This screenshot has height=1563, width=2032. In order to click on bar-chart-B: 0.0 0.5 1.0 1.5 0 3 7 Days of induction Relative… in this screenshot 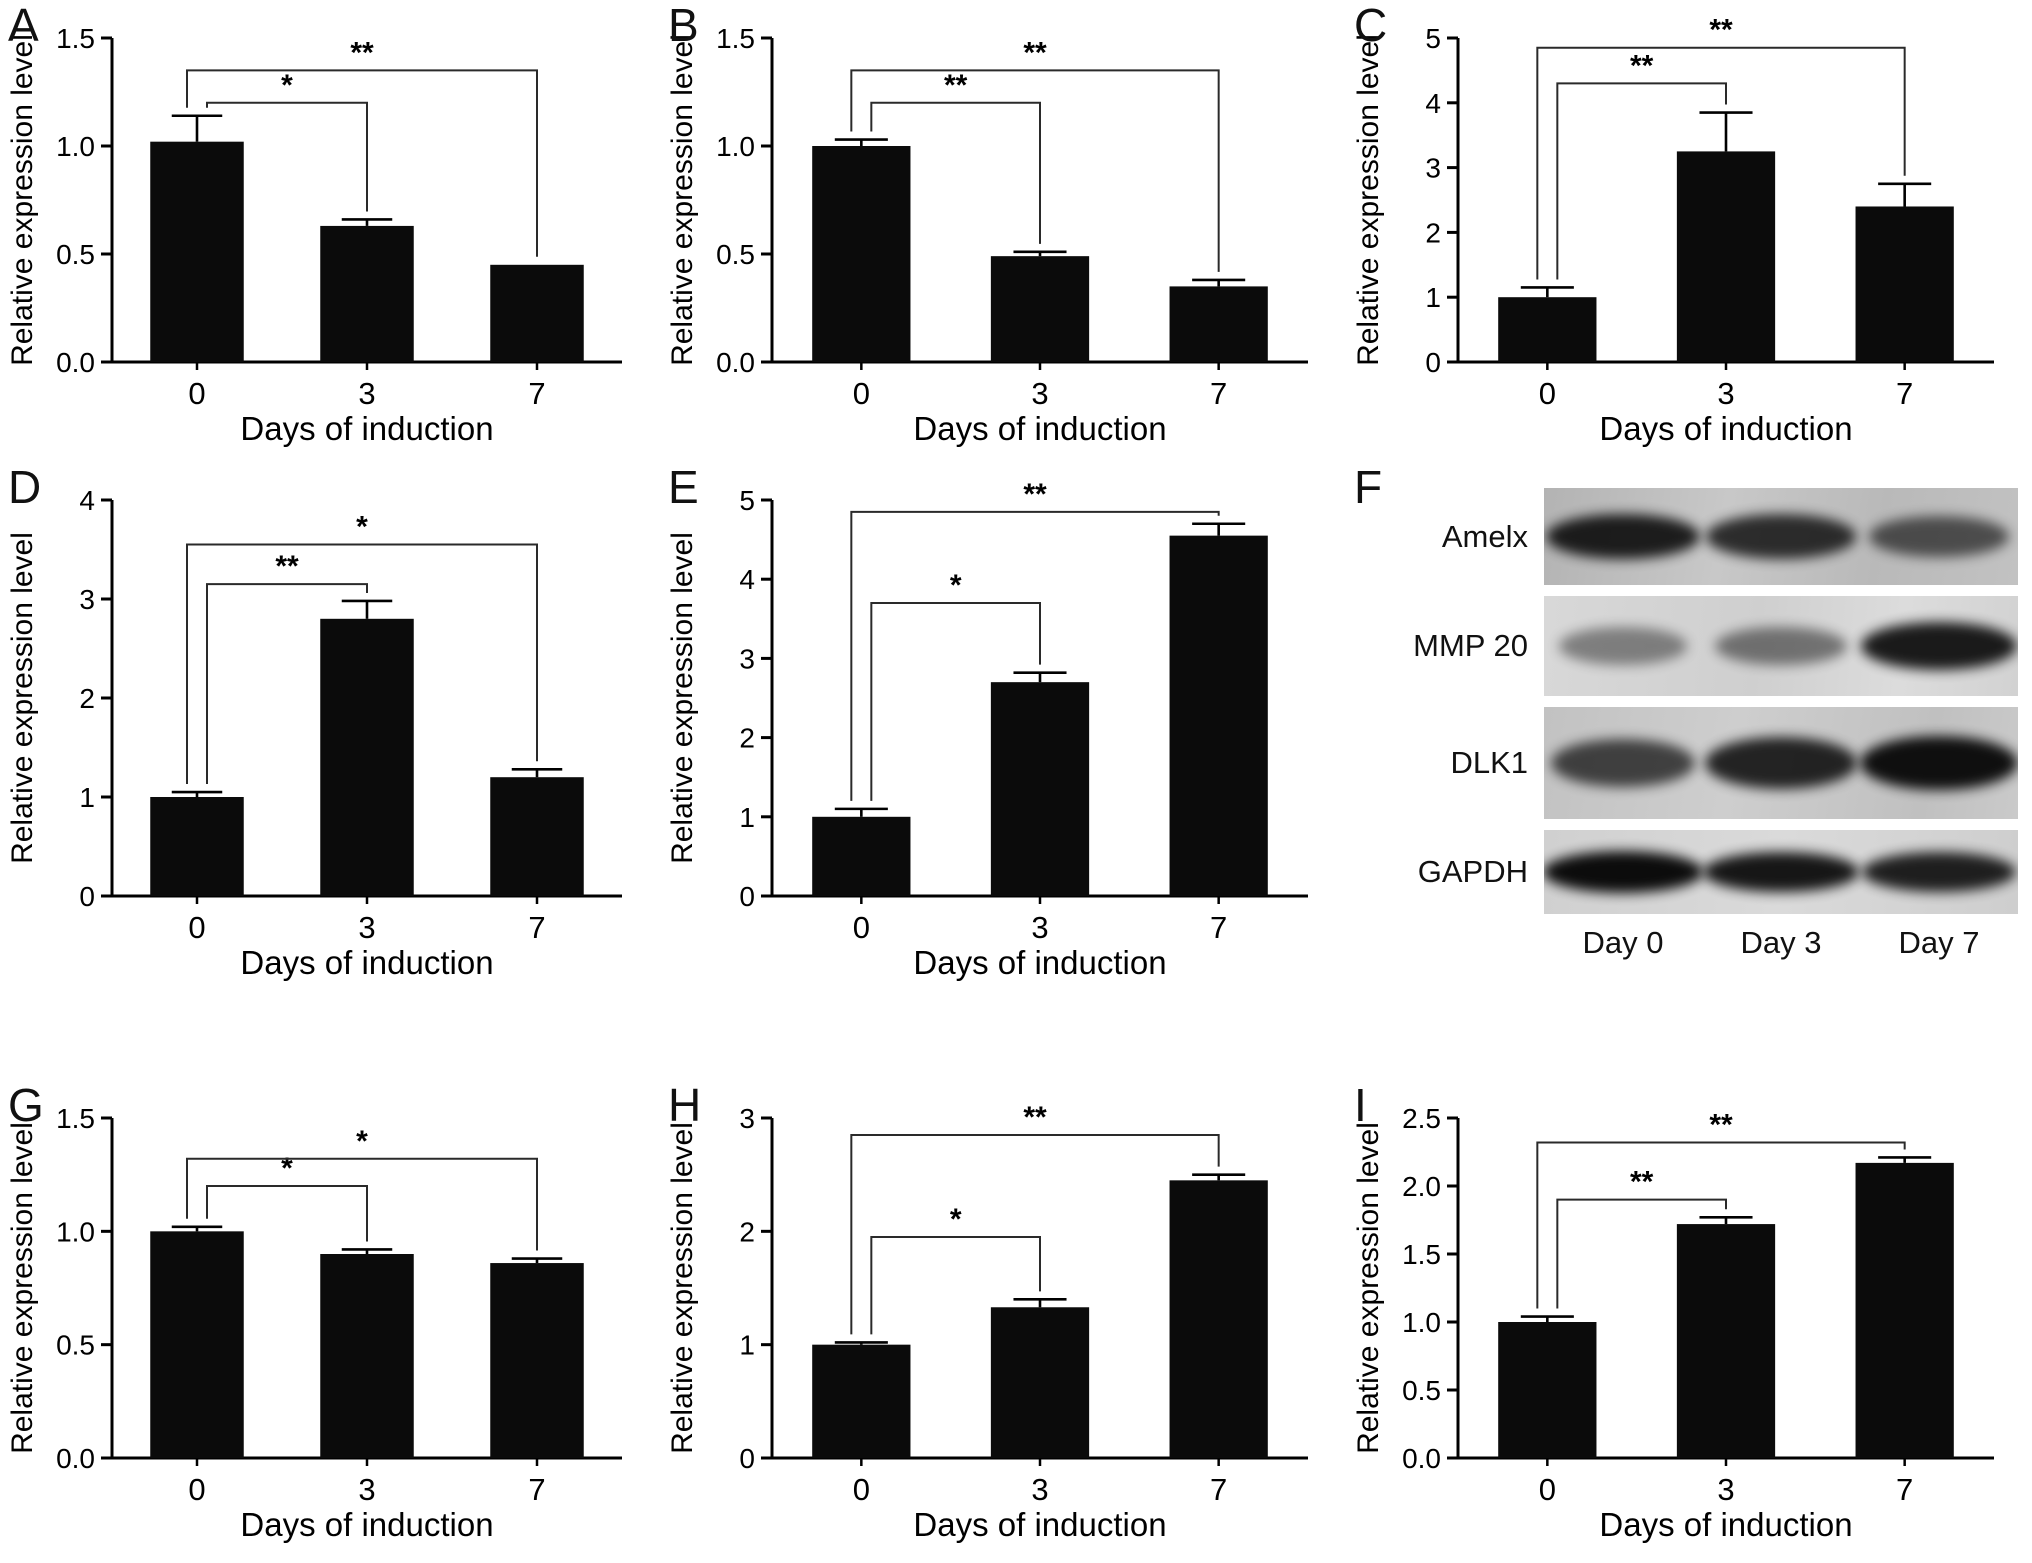, I will do `click(999, 231)`.